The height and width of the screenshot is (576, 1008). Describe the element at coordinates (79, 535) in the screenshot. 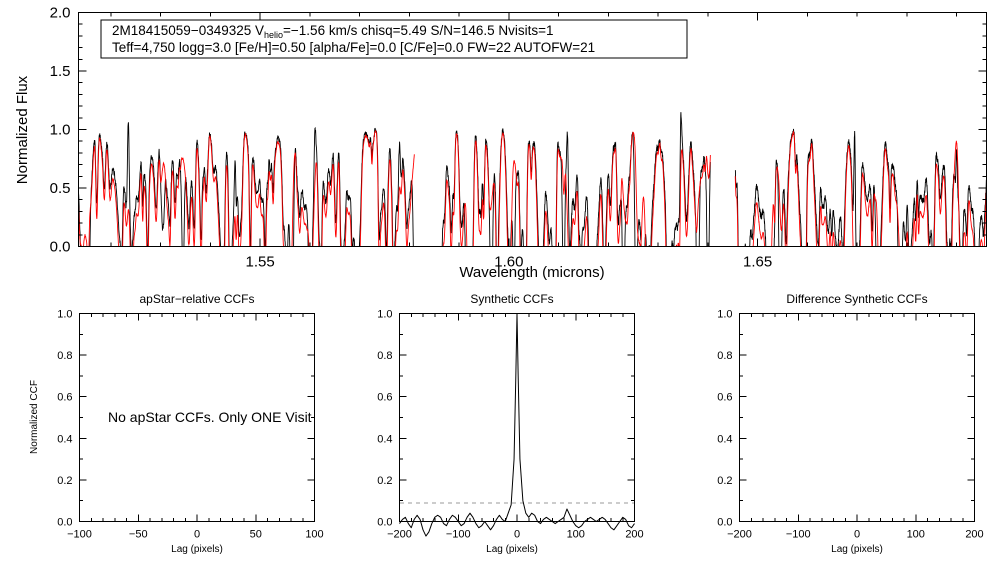

I see `apstar-ccf-x-tick-label: −100` at that location.